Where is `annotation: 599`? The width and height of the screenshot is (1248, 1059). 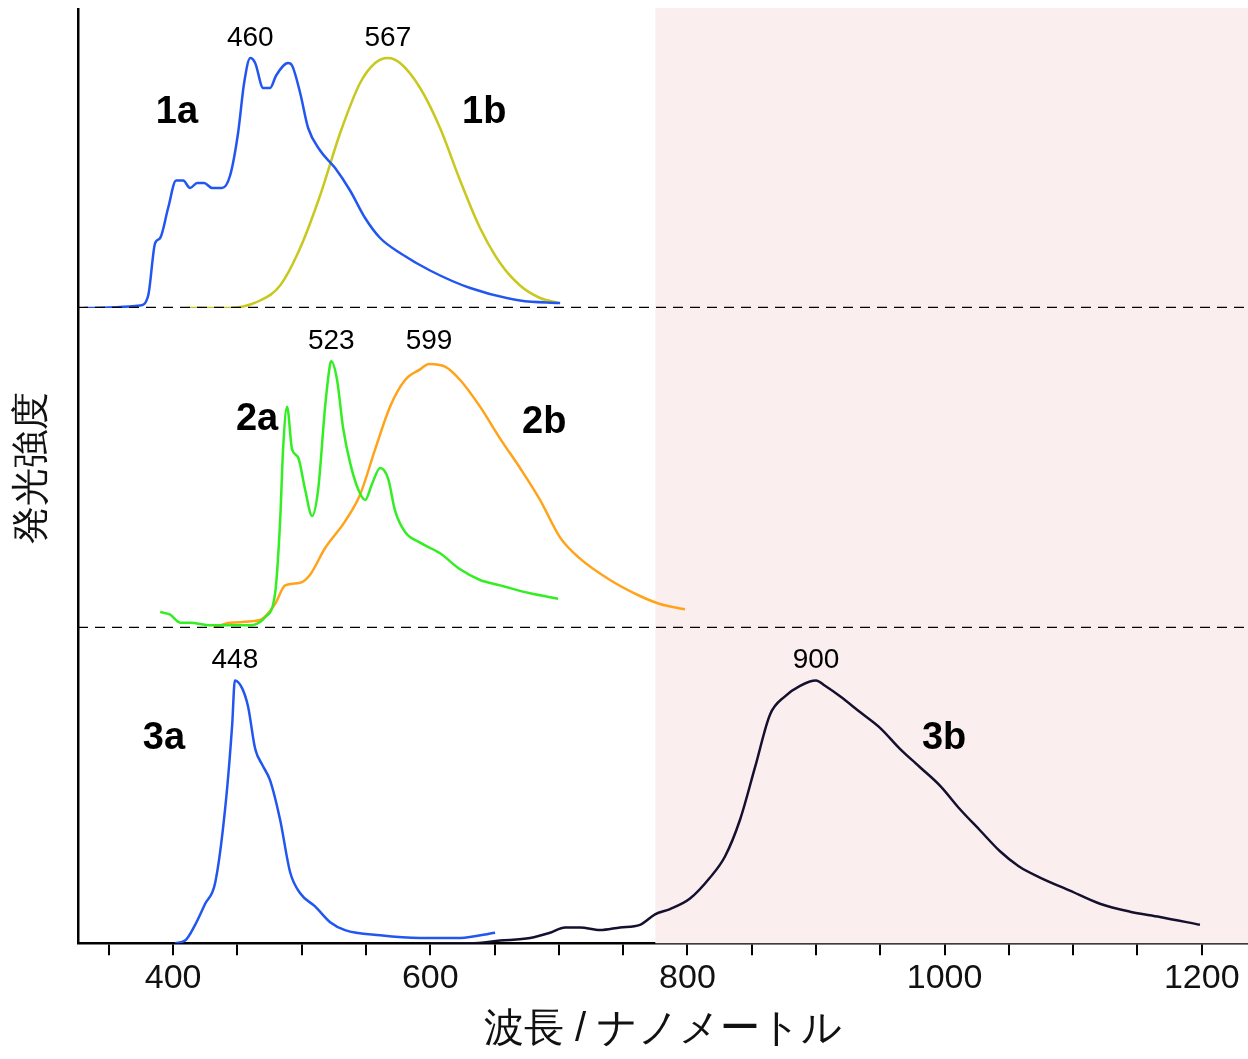
annotation: 599 is located at coordinates (429, 340).